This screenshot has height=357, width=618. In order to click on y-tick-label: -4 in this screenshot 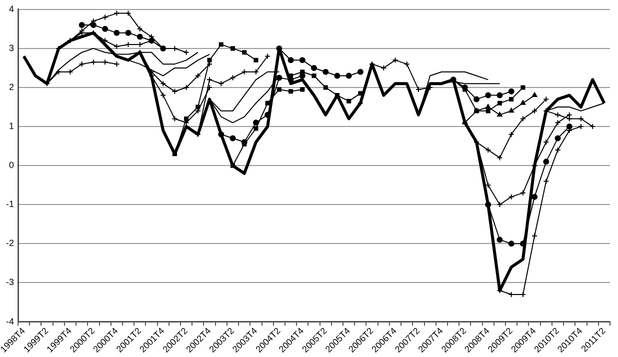, I will do `click(10, 321)`.